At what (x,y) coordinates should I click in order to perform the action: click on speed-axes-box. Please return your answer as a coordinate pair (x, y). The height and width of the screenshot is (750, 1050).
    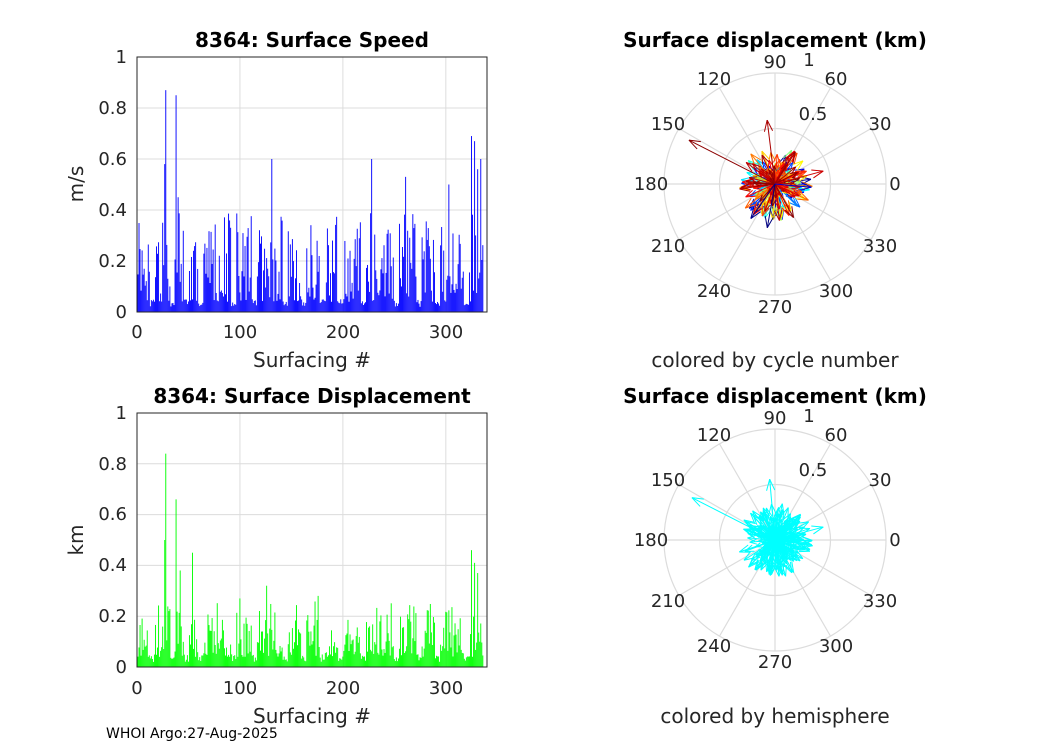
    Looking at the image, I should click on (312, 184).